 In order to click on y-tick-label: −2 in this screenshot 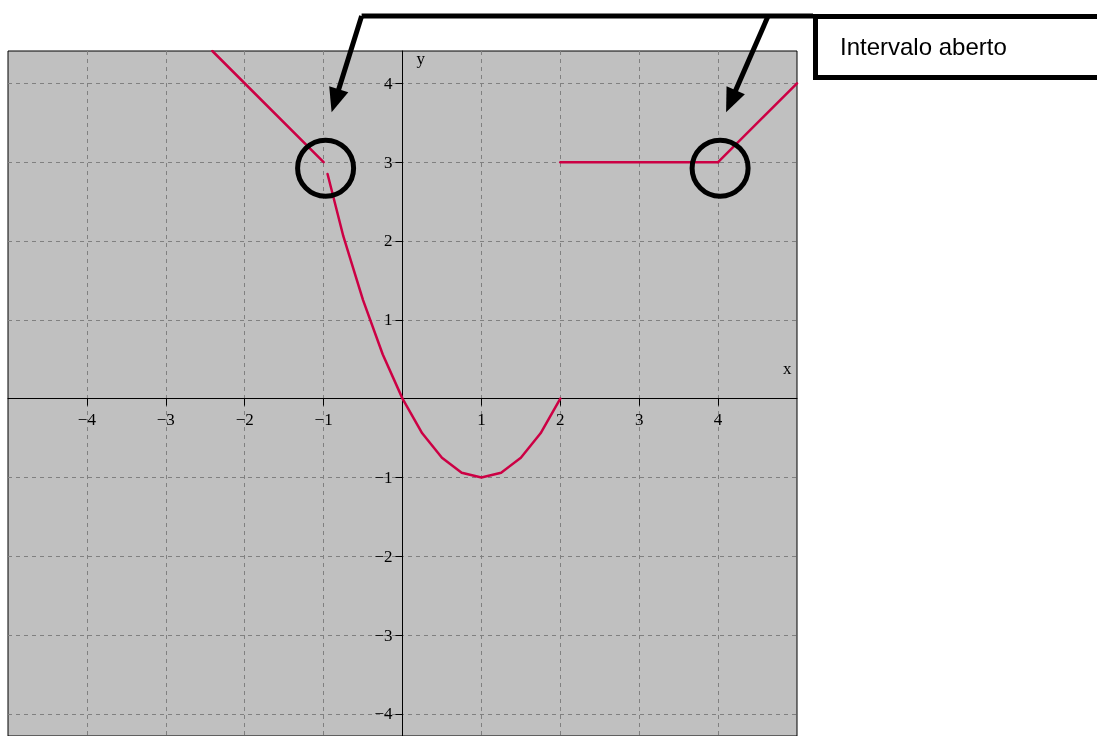, I will do `click(383, 556)`.